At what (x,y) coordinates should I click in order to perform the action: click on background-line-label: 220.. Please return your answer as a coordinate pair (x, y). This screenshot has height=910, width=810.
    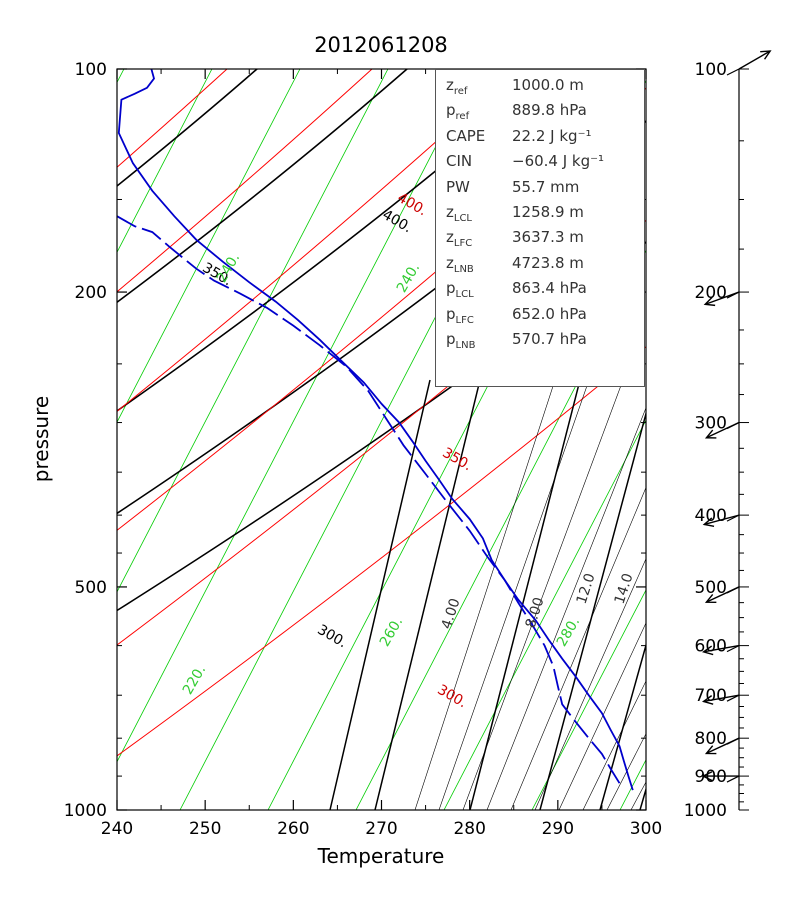
    Looking at the image, I should click on (194, 680).